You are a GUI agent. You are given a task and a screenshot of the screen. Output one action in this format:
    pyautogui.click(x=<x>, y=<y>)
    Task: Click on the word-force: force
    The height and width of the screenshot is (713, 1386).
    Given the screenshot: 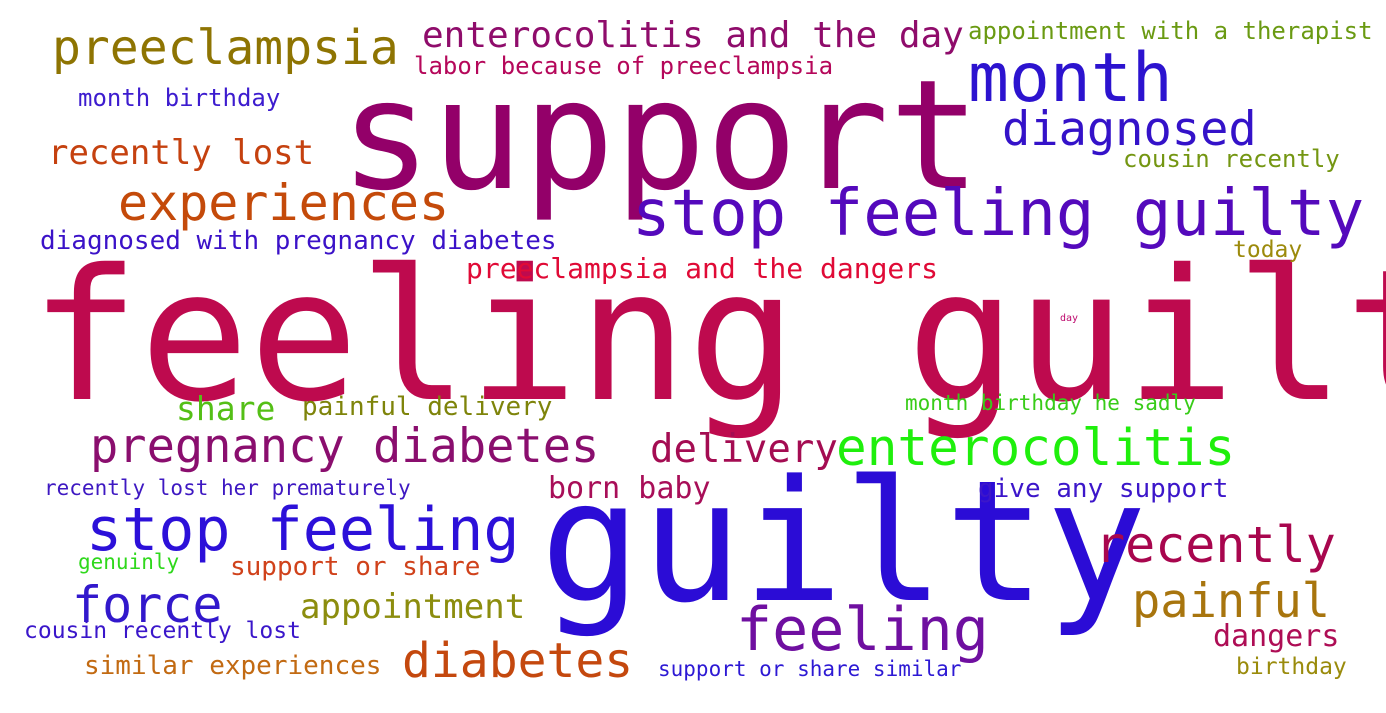 What is the action you would take?
    pyautogui.click(x=147, y=605)
    